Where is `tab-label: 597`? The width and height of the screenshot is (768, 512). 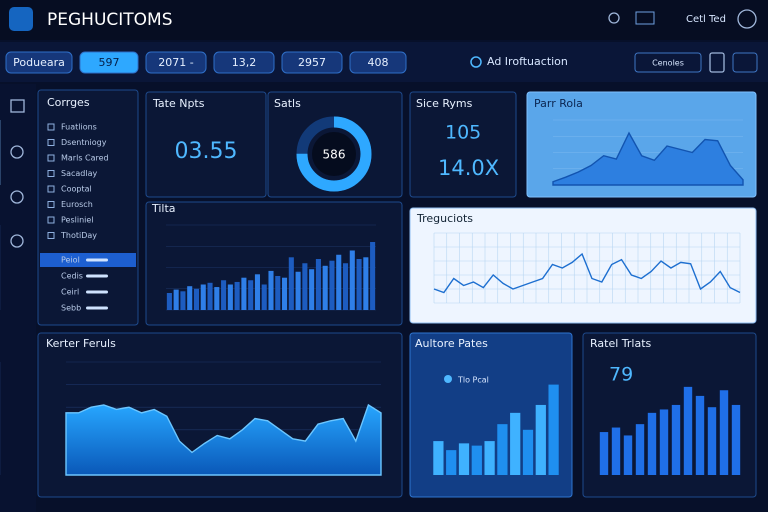 tab-label: 597 is located at coordinates (109, 62).